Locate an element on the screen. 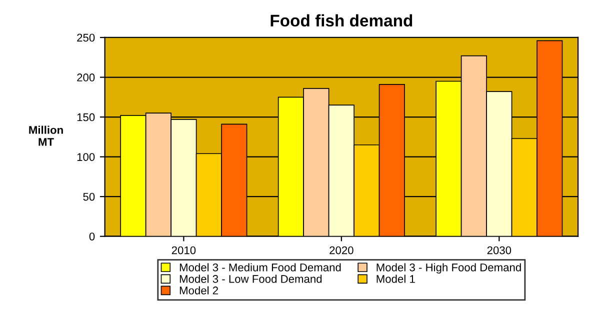 This screenshot has height=326, width=599. legend-label: Model 3 - High Food Demand is located at coordinates (448, 268).